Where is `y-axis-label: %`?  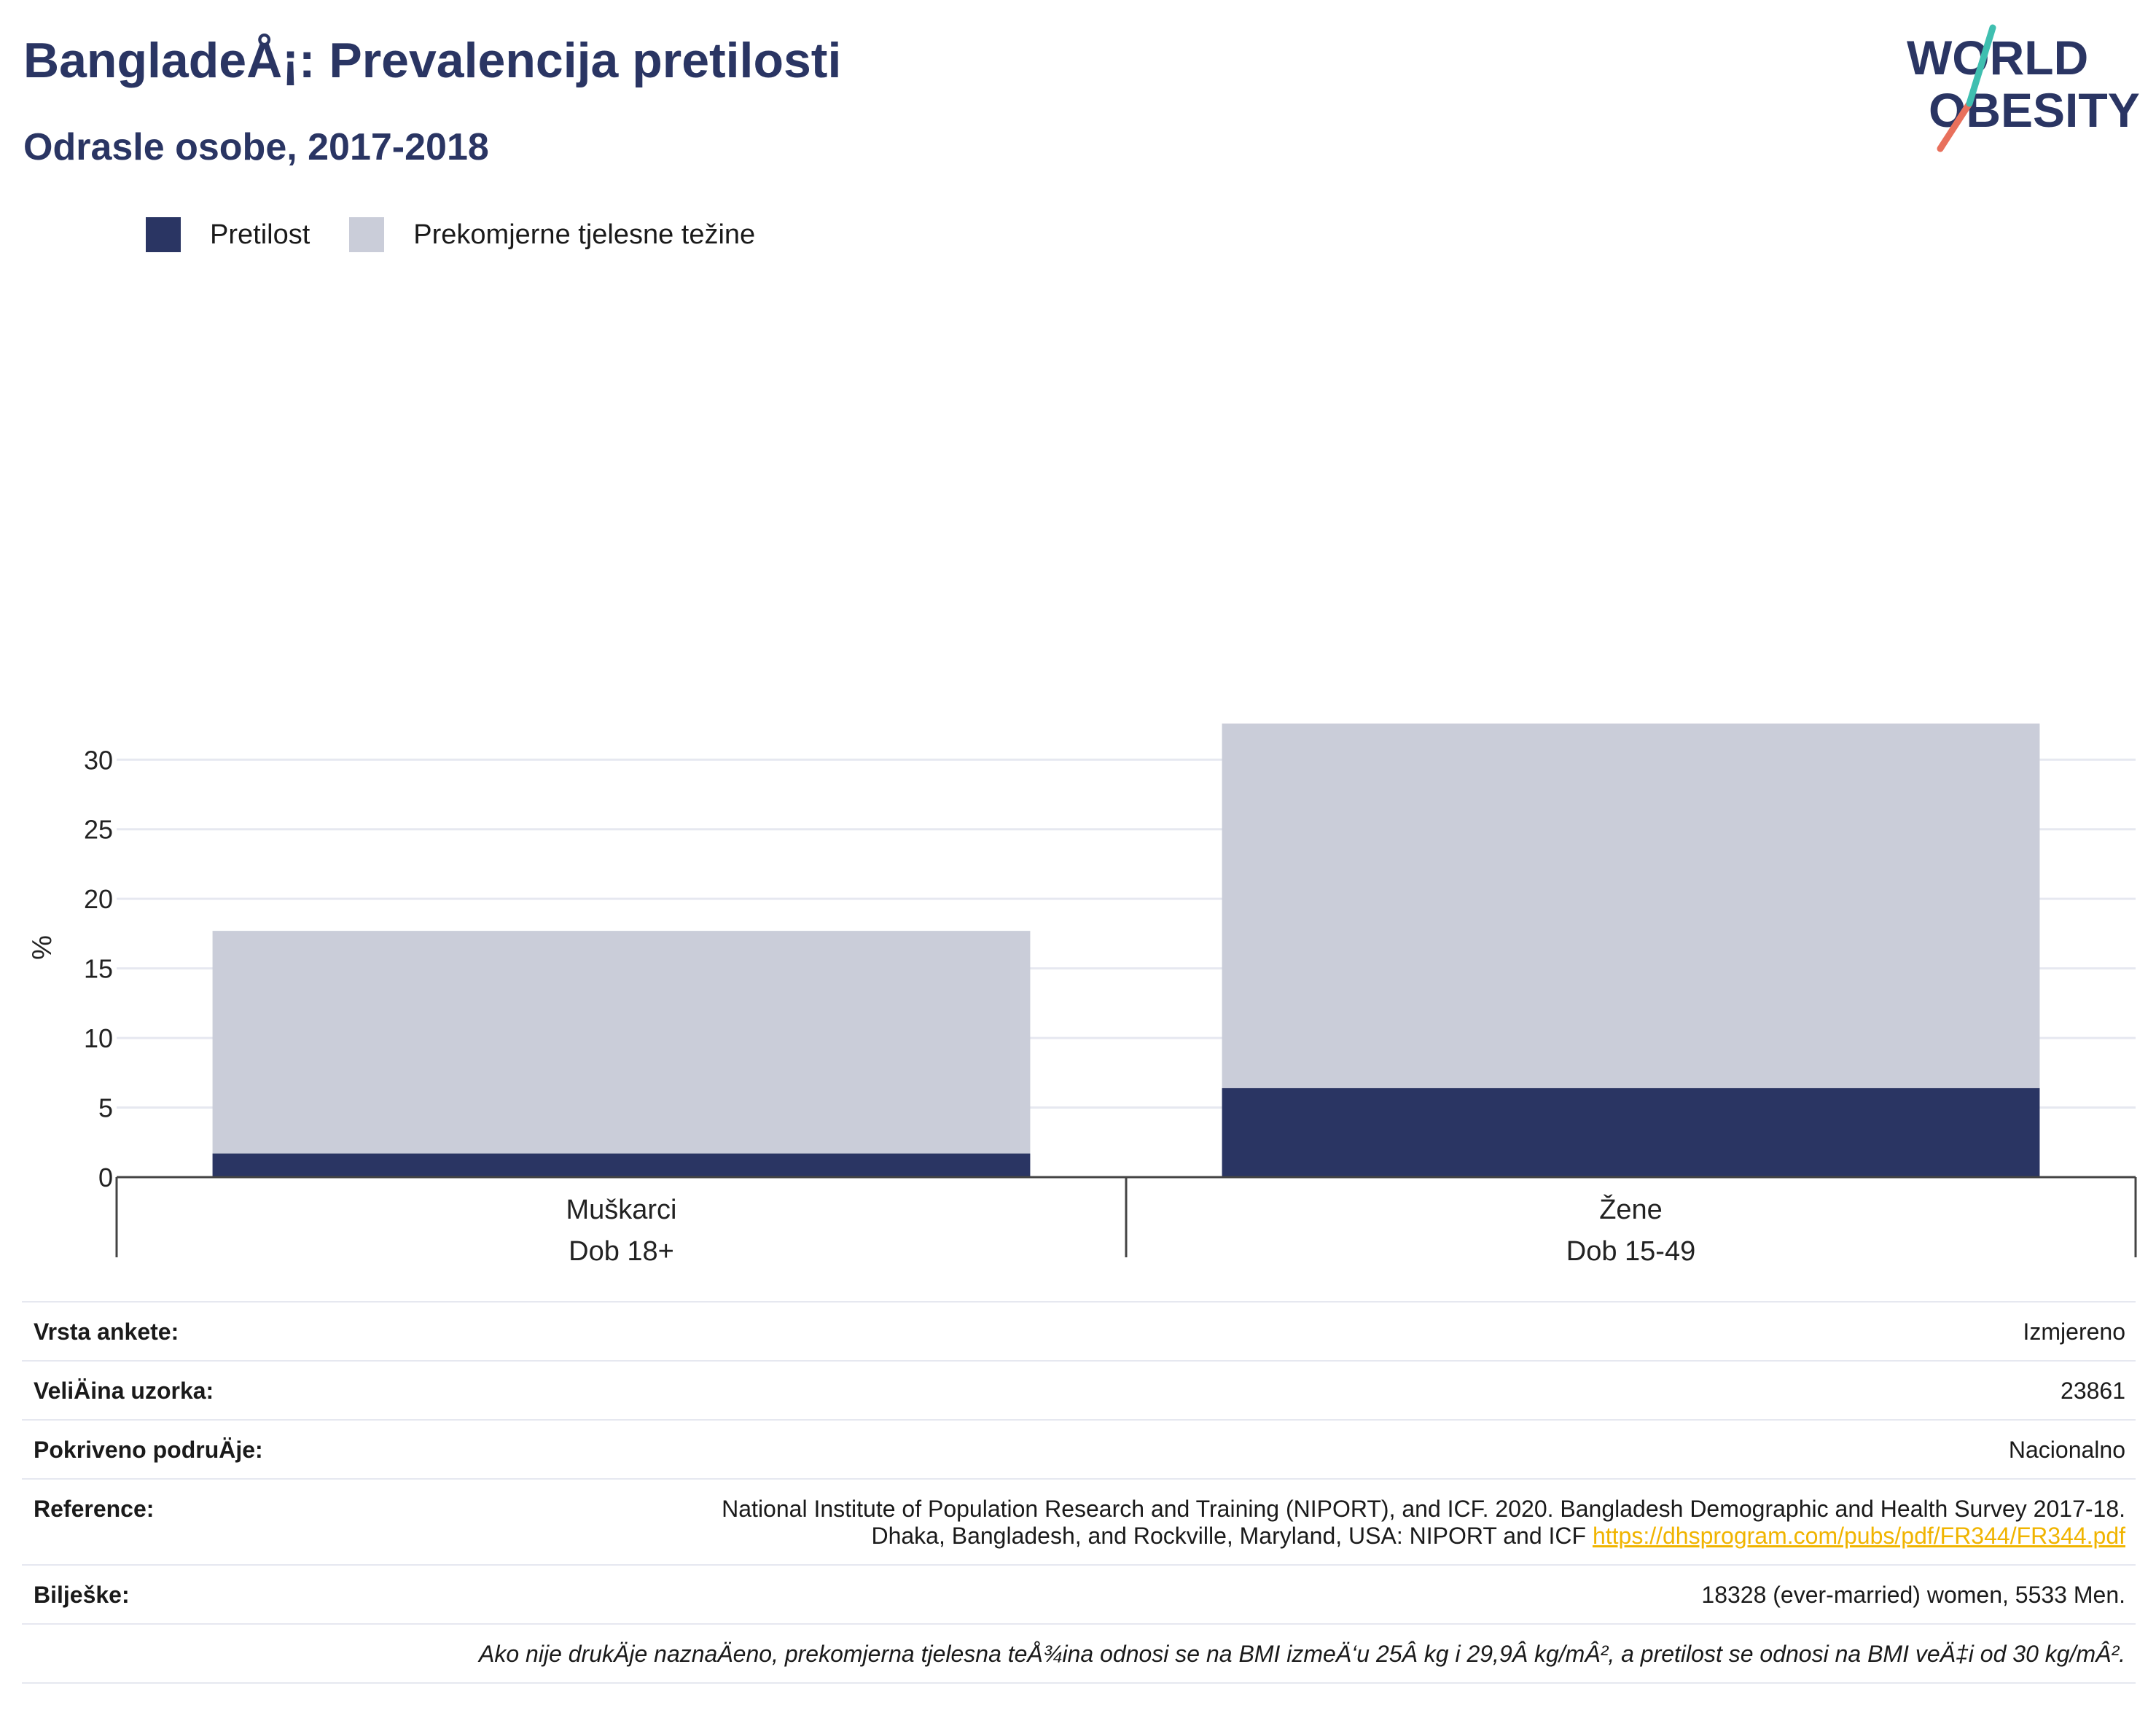
y-axis-label: % is located at coordinates (43, 947).